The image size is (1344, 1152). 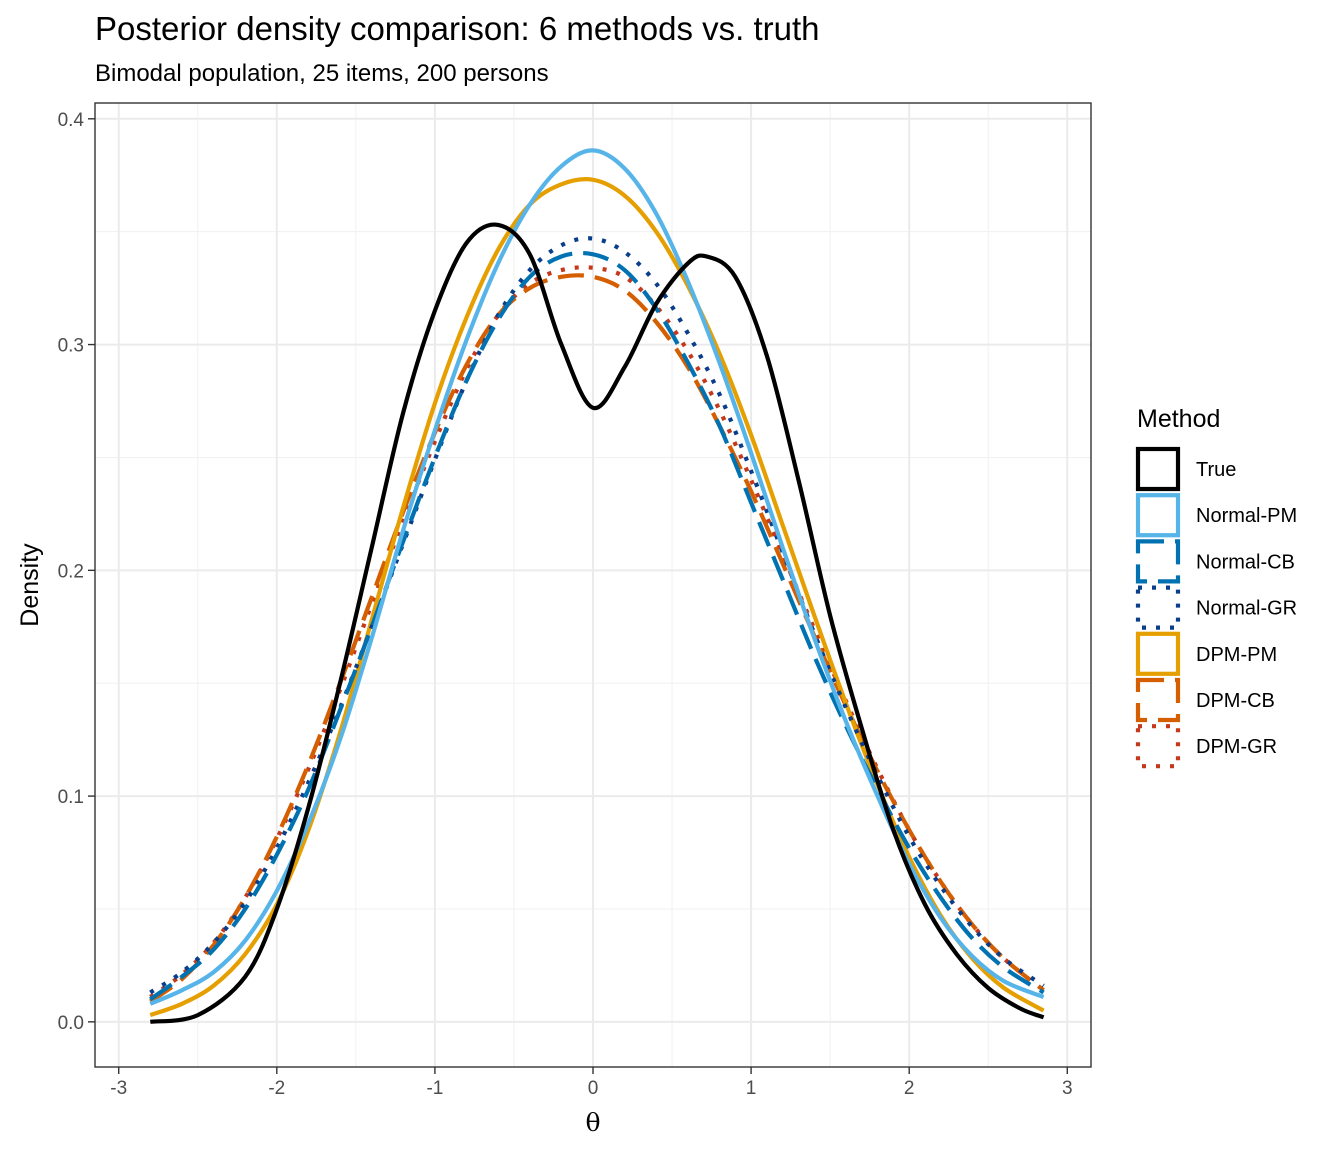 I want to click on y-tick-label: 0.4, so click(x=71, y=120).